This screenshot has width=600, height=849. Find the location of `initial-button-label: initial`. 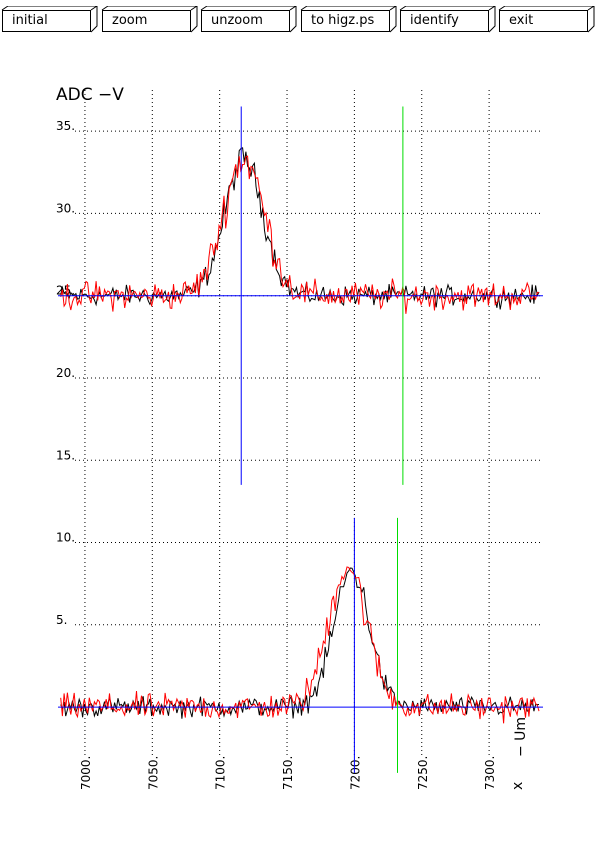

initial-button-label: initial is located at coordinates (46, 21).